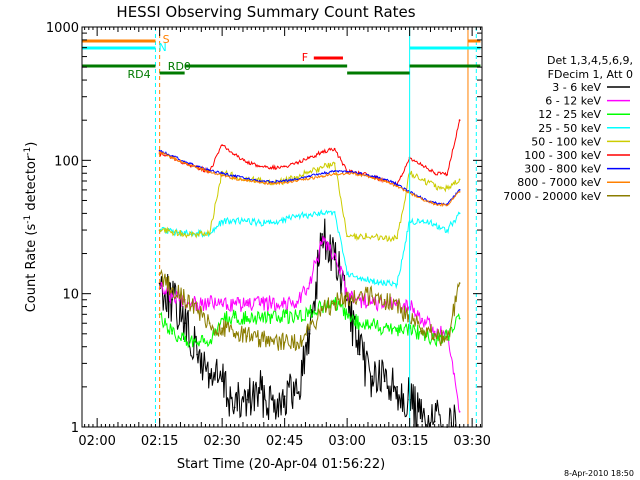 The image size is (640, 480). I want to click on decim-rd4-label: RD4, so click(138, 74).